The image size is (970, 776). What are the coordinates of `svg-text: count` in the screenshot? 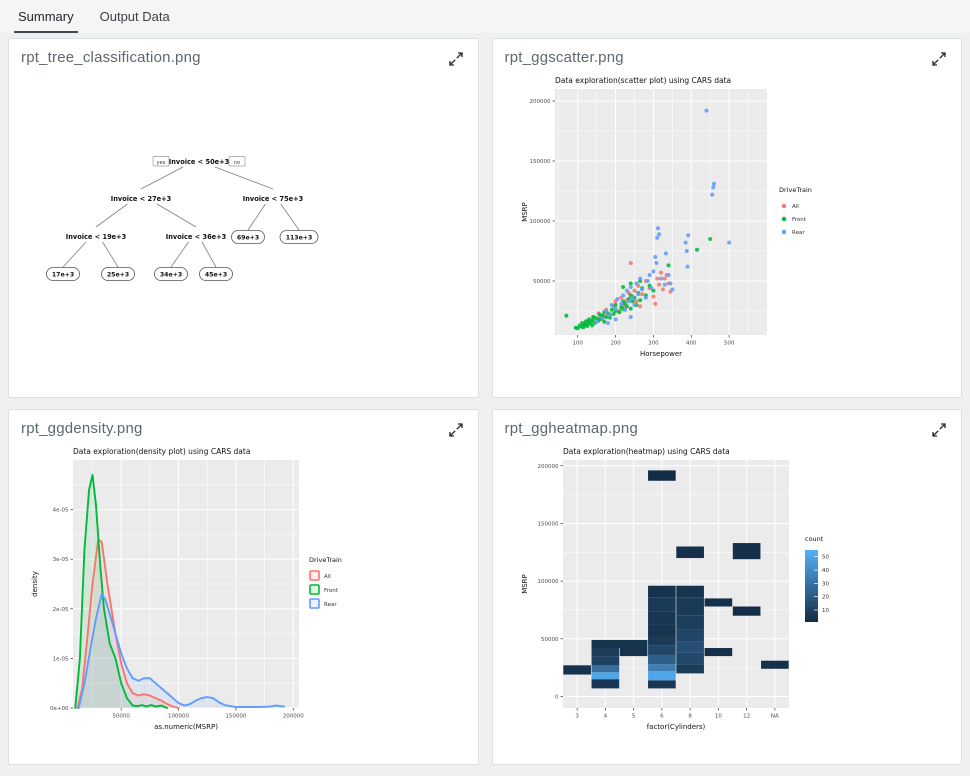 It's located at (814, 539).